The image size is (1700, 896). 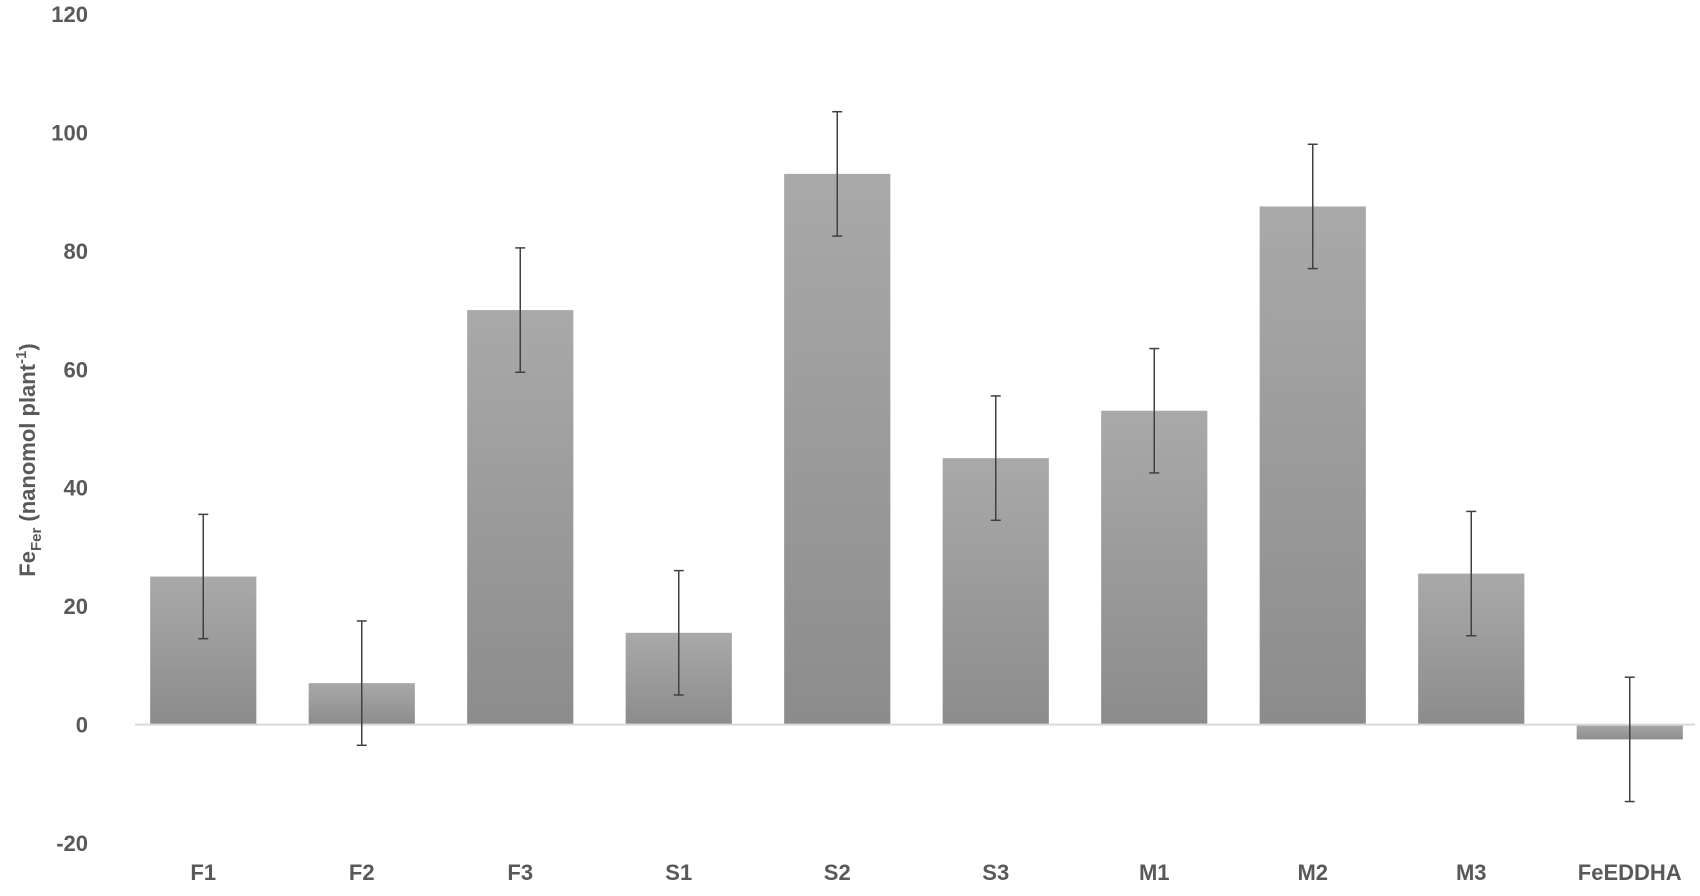 I want to click on x-tick-label: F2, so click(x=362, y=872).